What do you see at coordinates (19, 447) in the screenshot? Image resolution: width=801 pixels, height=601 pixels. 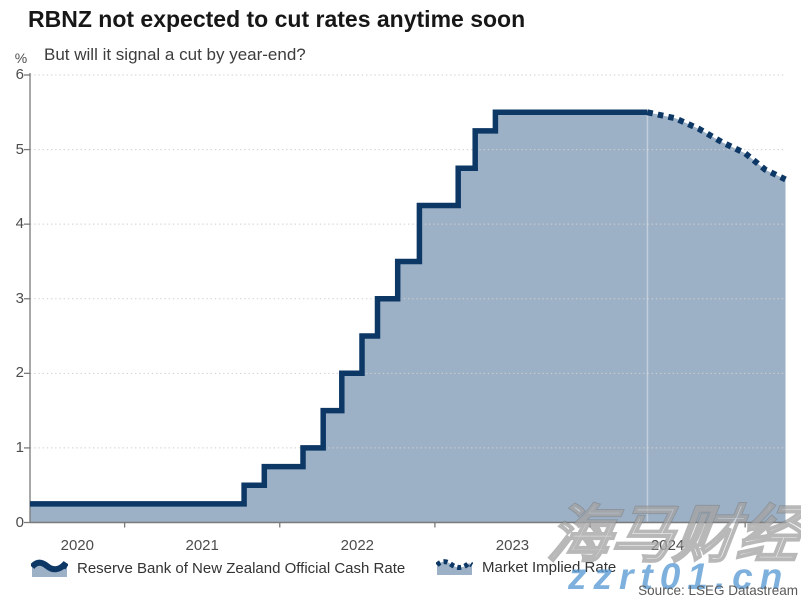 I see `y-axis-tick-label: 1` at bounding box center [19, 447].